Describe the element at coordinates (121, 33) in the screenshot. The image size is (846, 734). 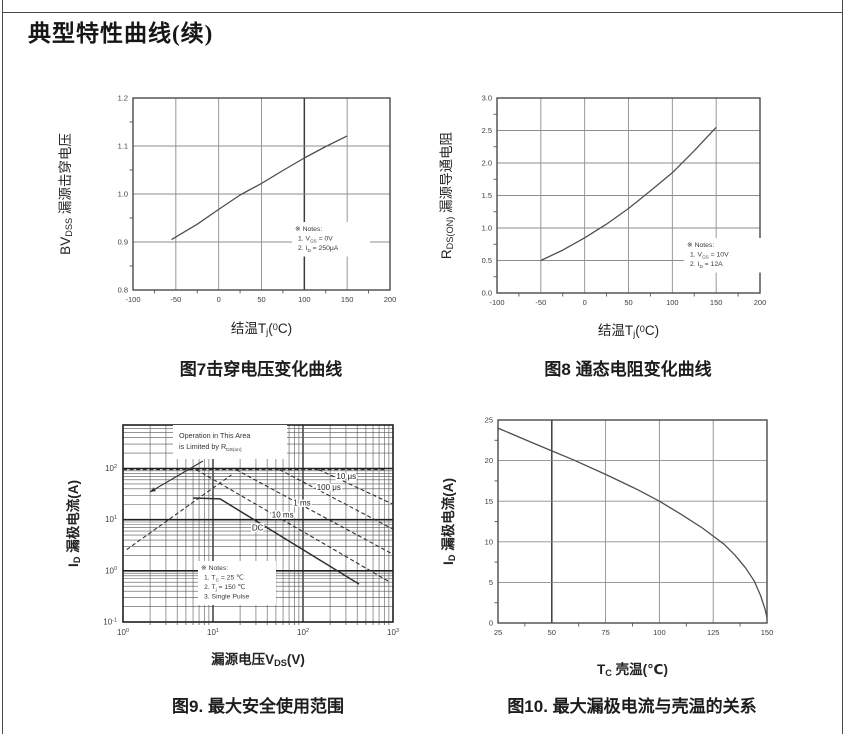
I see `page-title: 典型特性曲线(续)` at that location.